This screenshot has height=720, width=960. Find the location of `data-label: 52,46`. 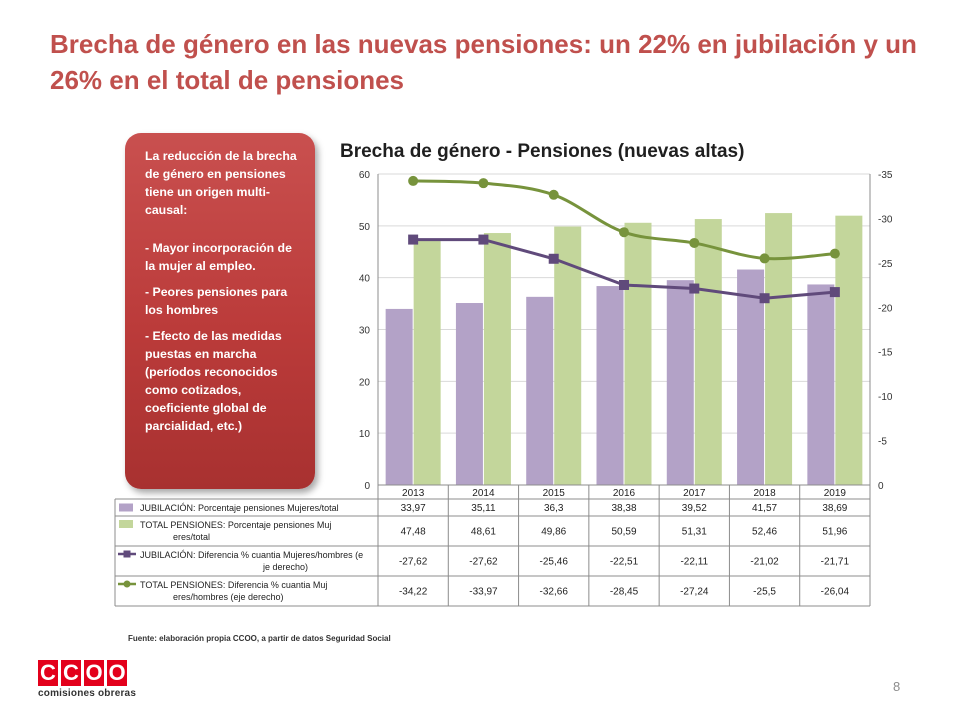

data-label: 52,46 is located at coordinates (764, 532).